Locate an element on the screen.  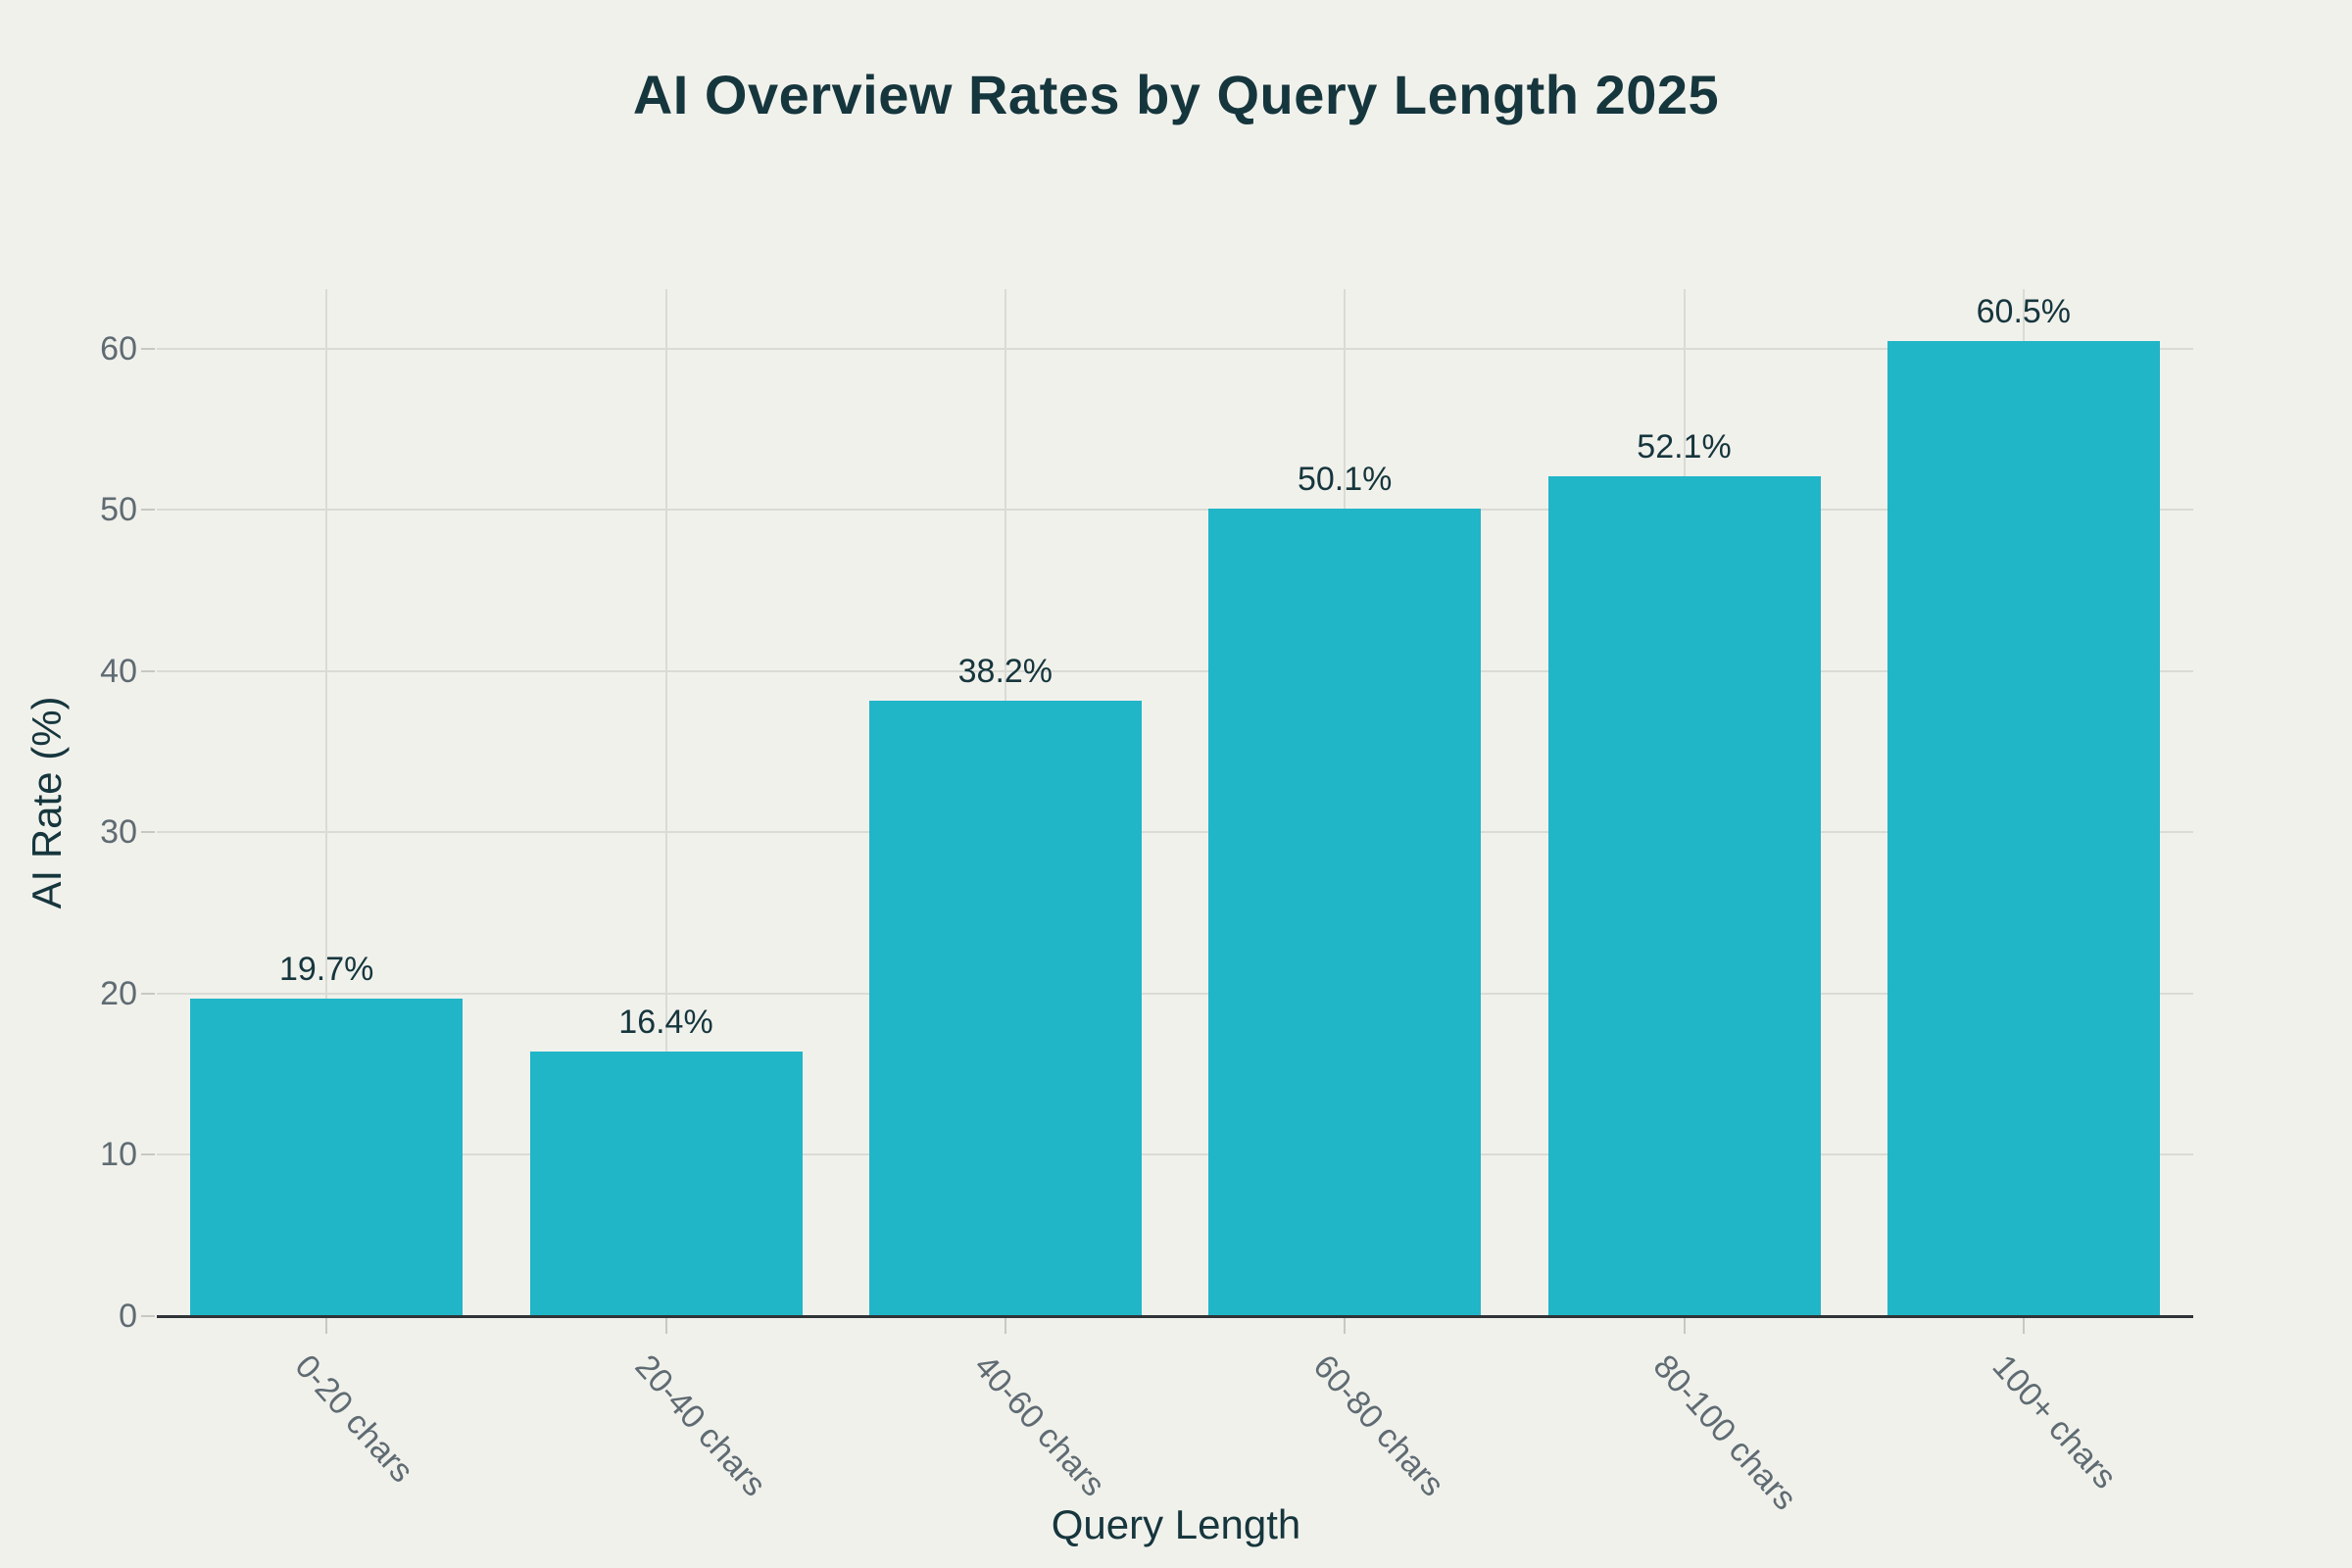
x-axis-title: Query Length is located at coordinates (1176, 1524).